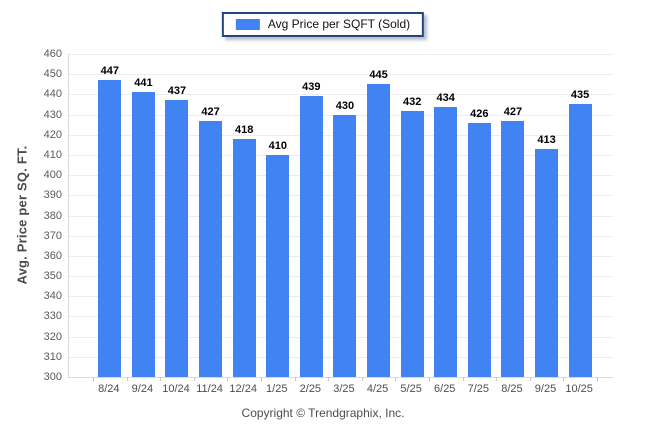 The image size is (646, 434). What do you see at coordinates (52, 195) in the screenshot?
I see `y-tick-label: 390` at bounding box center [52, 195].